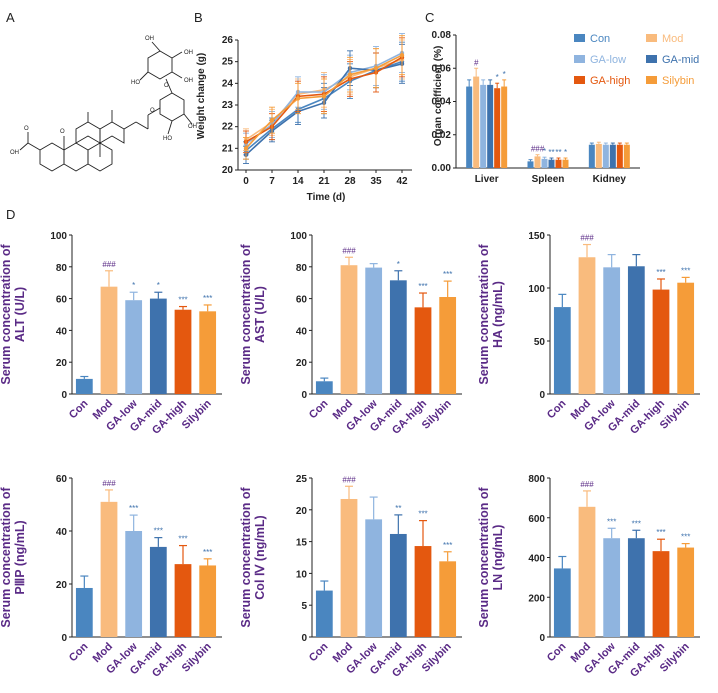 This screenshot has height=693, width=718. I want to click on molecule-structure, so click(106, 106).